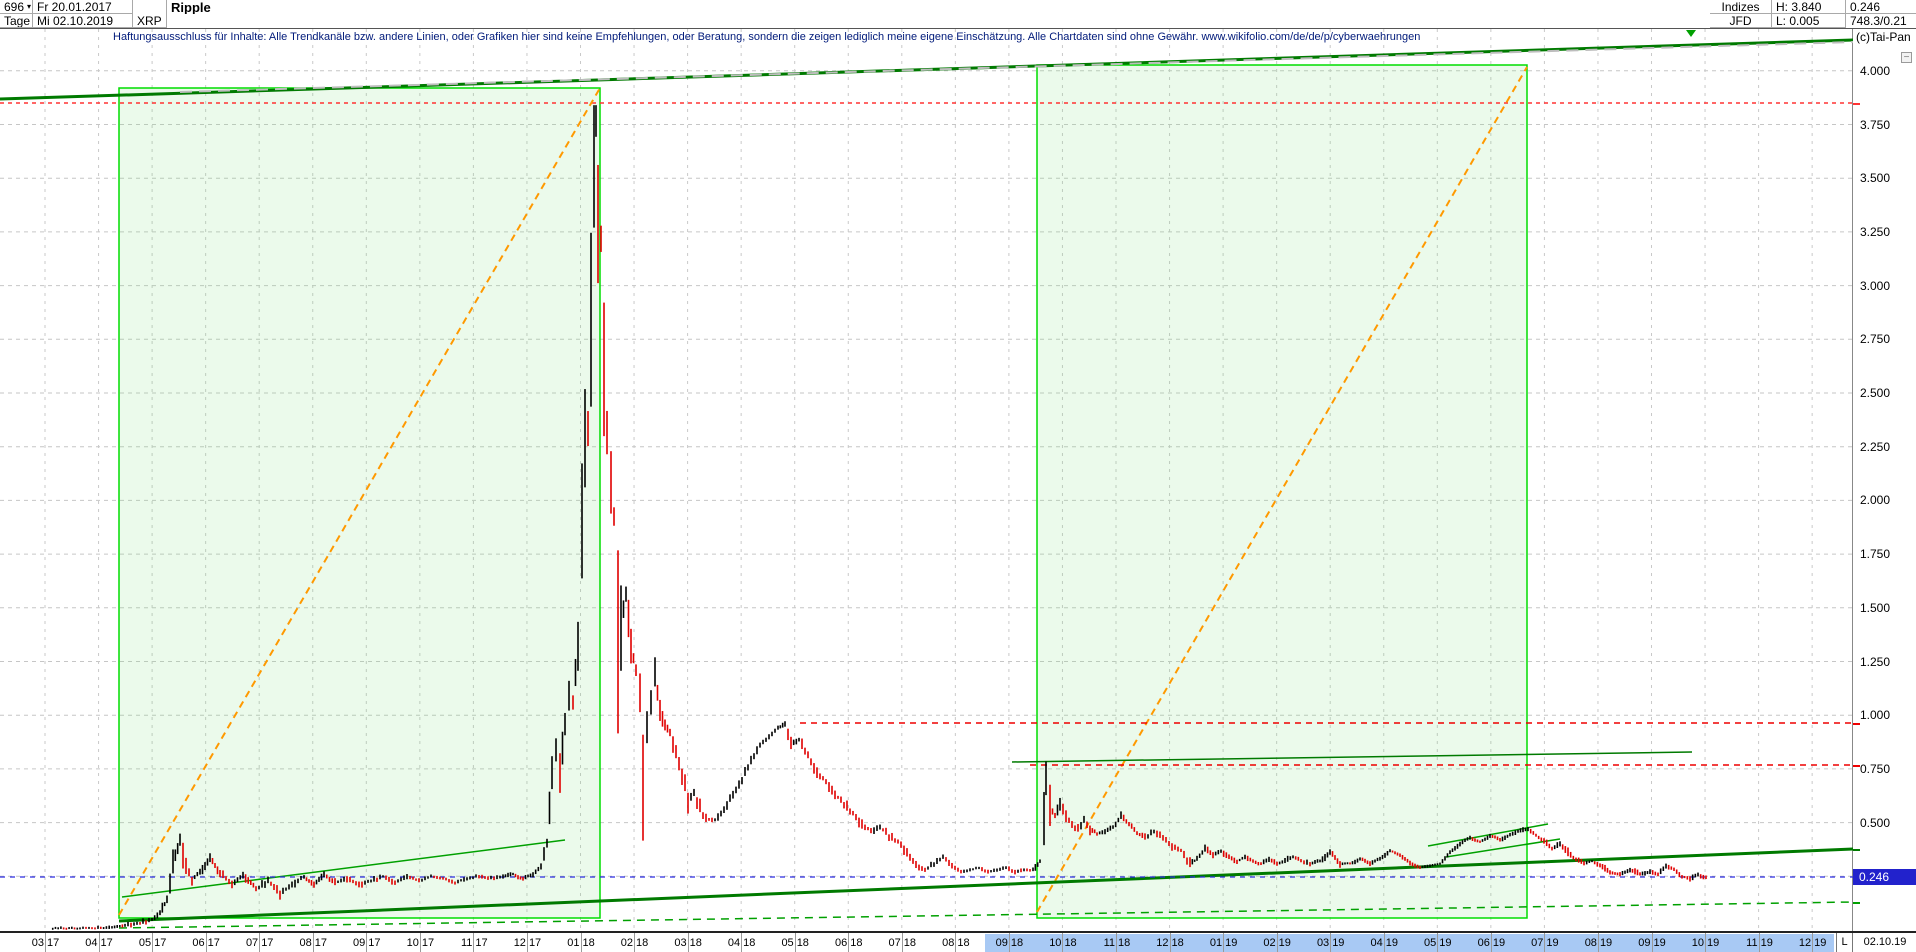 The height and width of the screenshot is (952, 1916). I want to click on month-label: 09 19, so click(1652, 943).